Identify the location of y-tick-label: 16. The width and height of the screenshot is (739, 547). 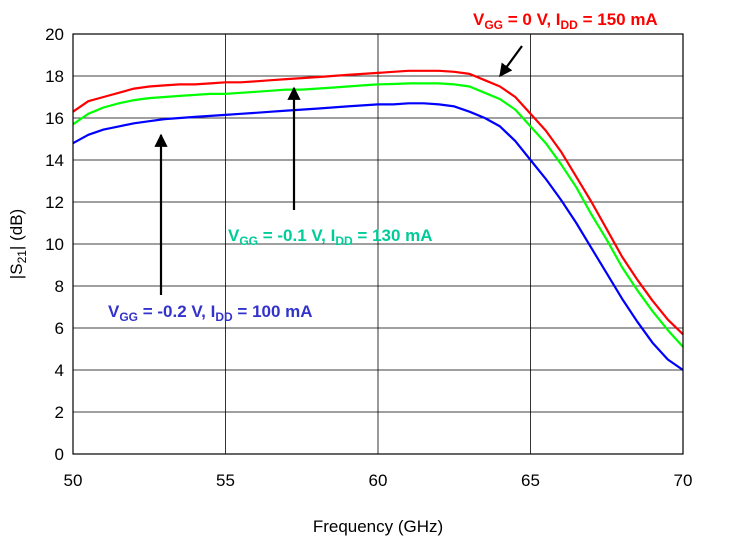
(54, 118).